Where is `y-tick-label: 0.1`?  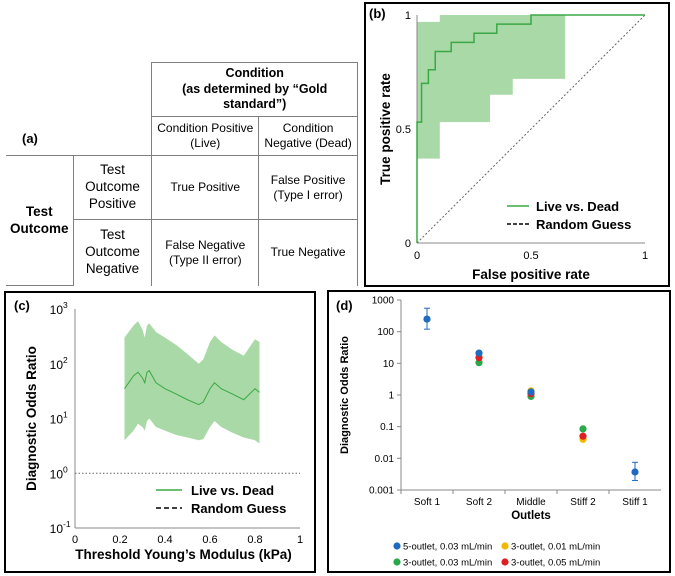
y-tick-label: 0.1 is located at coordinates (387, 427).